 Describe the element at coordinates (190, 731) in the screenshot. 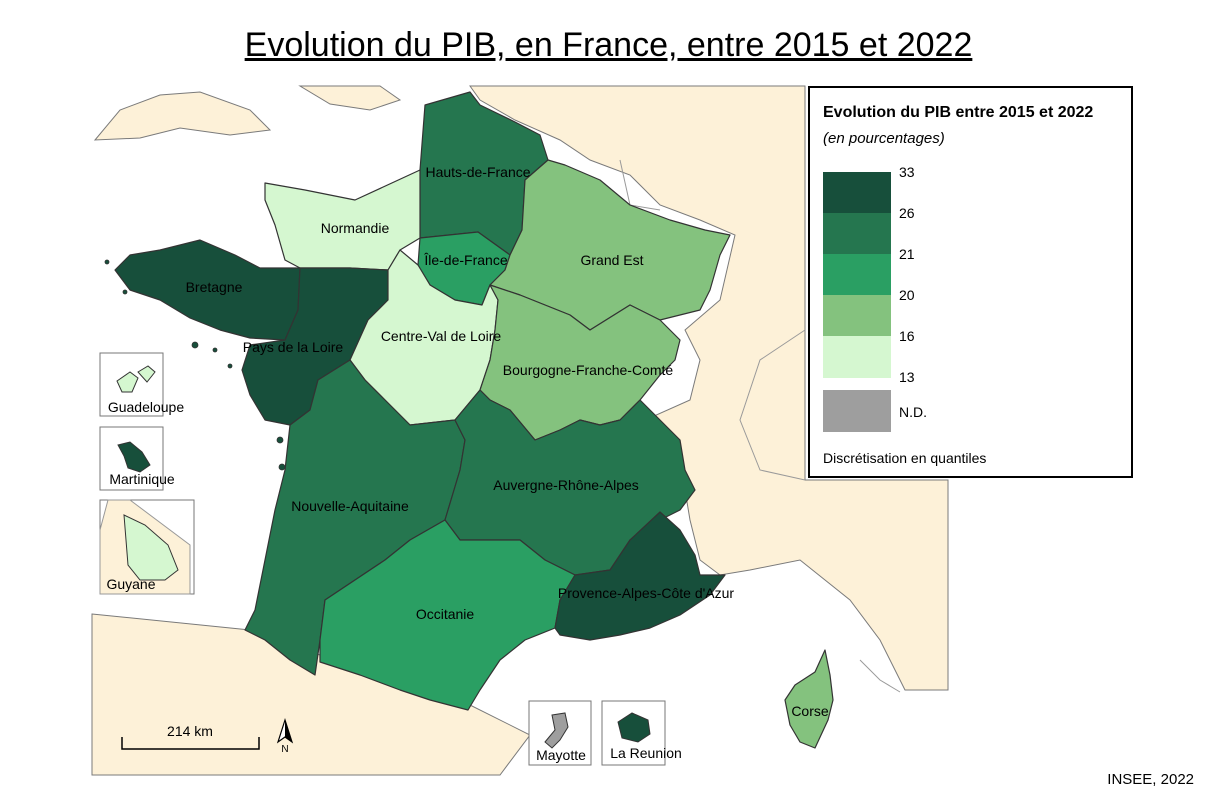

I see `scale-bar-label: 214 km` at that location.